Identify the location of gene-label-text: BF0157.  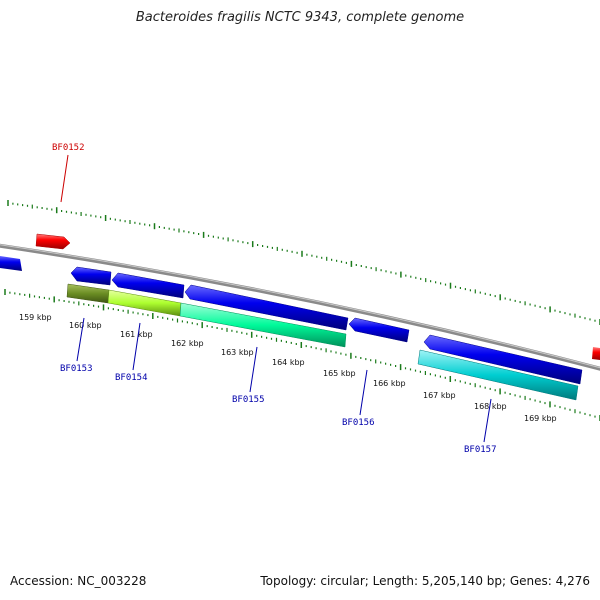
(480, 450).